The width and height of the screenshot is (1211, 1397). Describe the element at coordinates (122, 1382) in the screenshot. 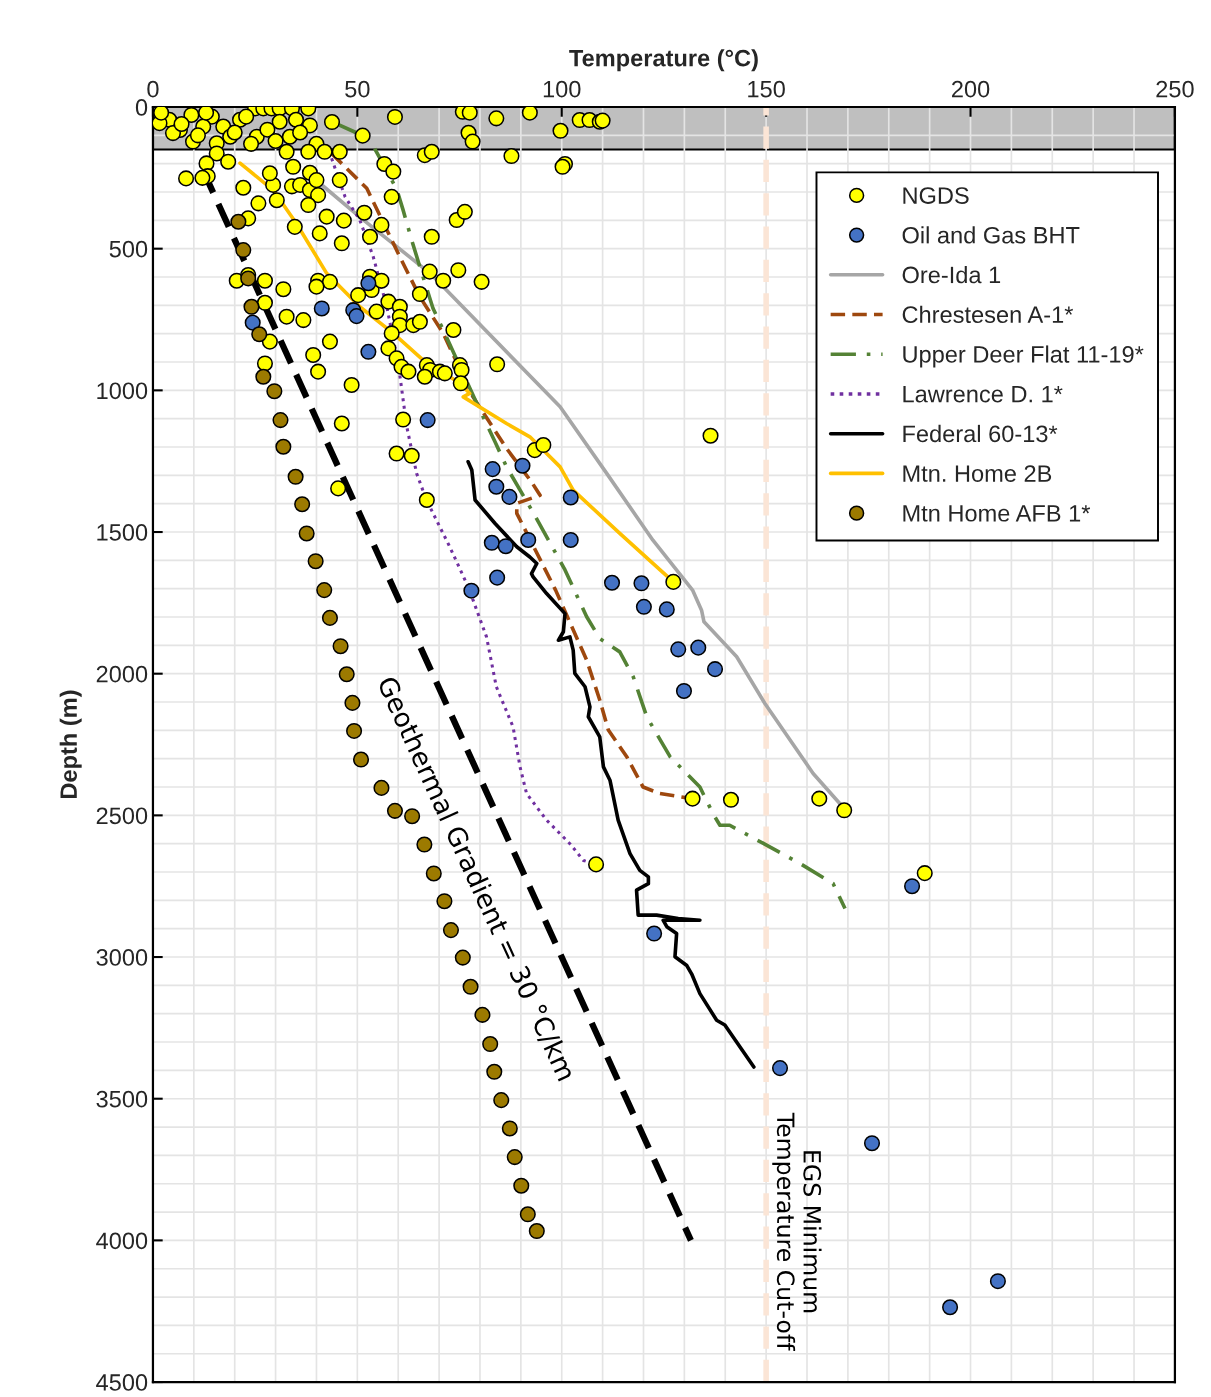

I see `y-tick-label: 4500` at that location.